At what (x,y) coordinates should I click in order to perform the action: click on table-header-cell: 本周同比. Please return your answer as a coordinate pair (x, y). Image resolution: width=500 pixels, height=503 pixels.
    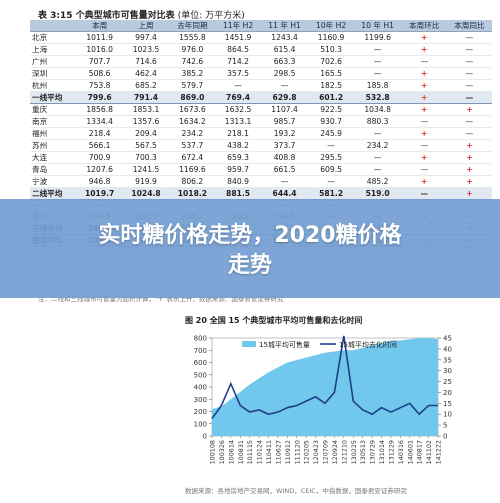
    Looking at the image, I should click on (469, 26).